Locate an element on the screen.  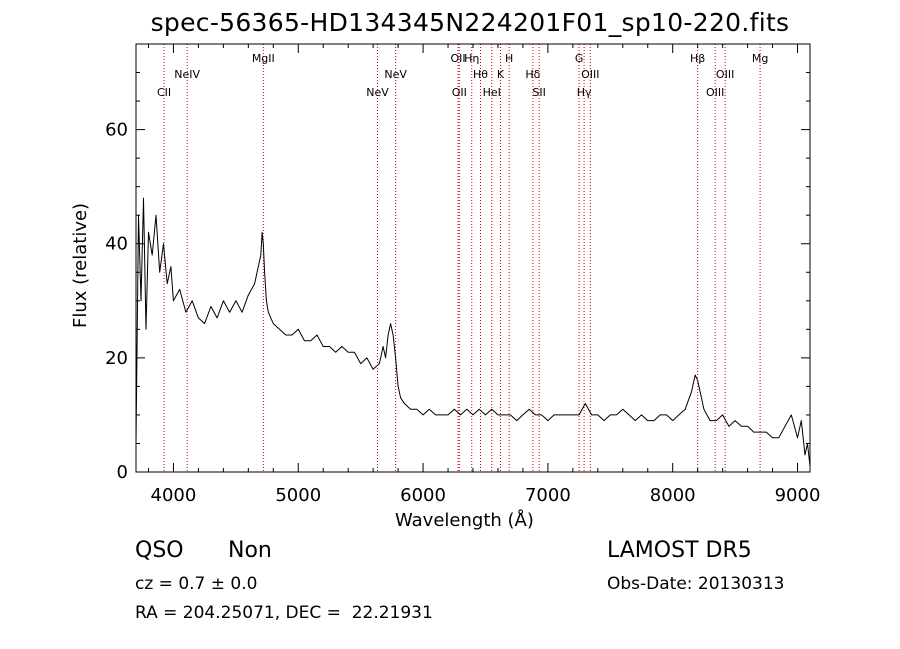
y-axis-label: Flux (relative) is located at coordinates (80, 265).